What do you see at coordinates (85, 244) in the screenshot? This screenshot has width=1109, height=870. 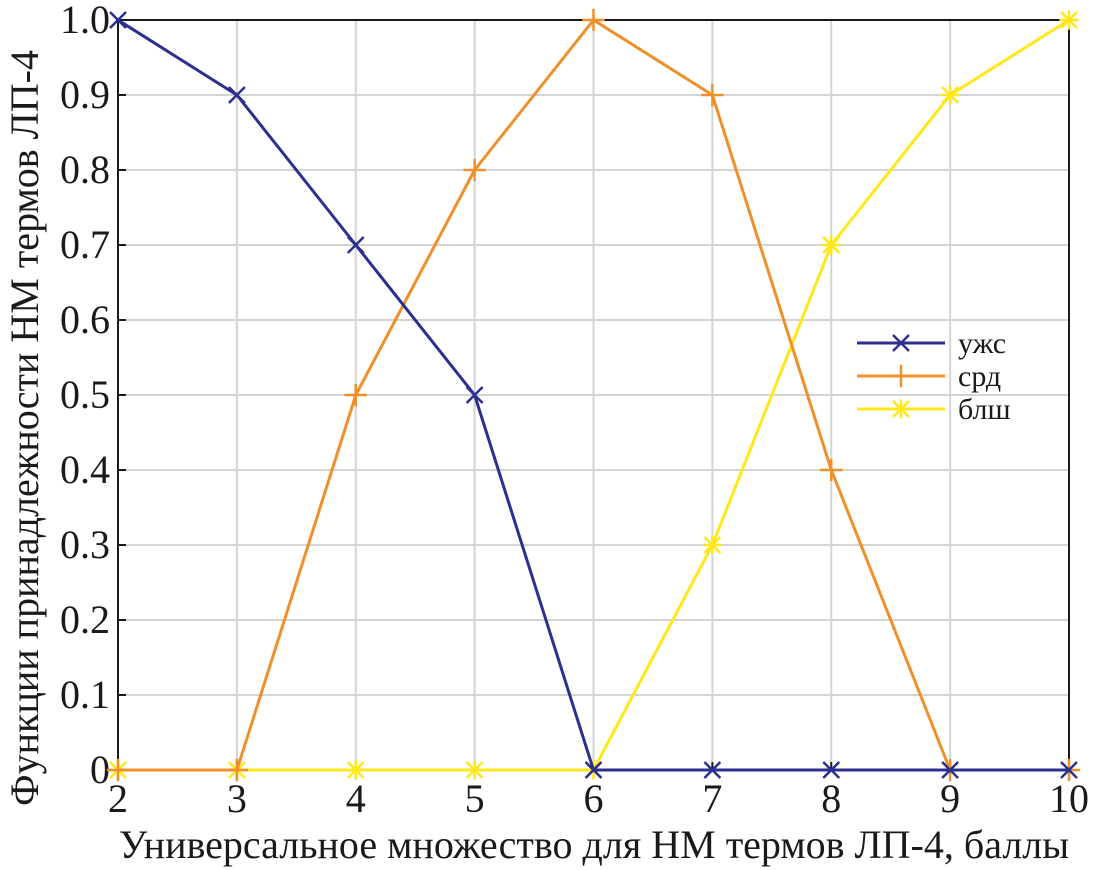 I see `y-tick-label: 0.7` at bounding box center [85, 244].